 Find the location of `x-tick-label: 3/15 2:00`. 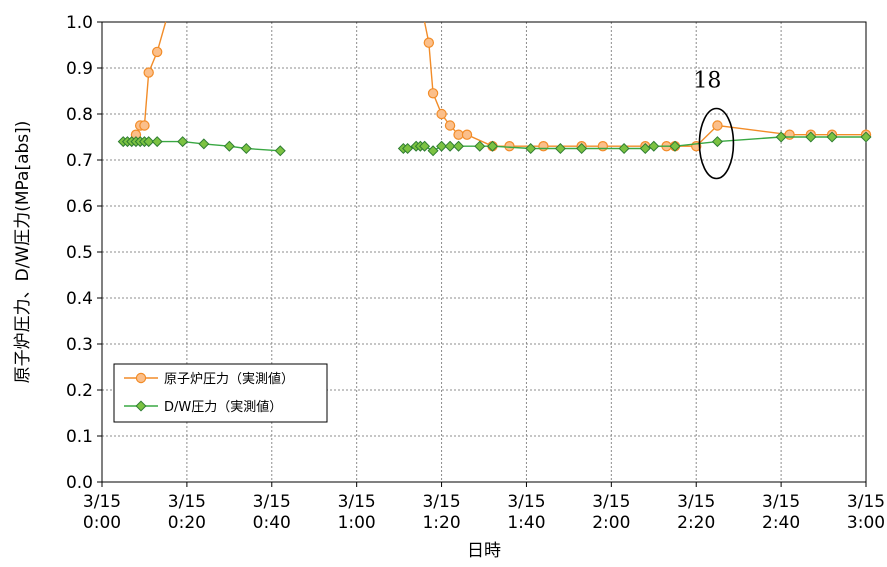

x-tick-label: 3/15 2:00 is located at coordinates (611, 512).